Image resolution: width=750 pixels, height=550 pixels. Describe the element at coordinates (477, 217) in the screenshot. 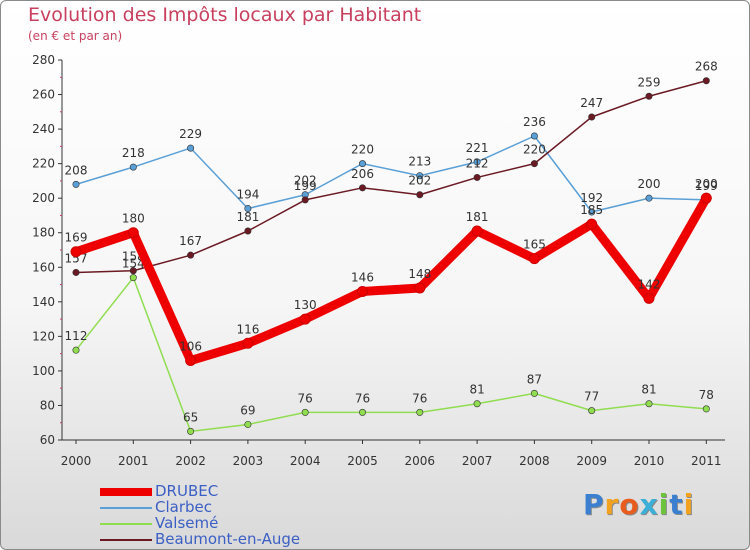

I see `data-label-drubec: 181` at that location.